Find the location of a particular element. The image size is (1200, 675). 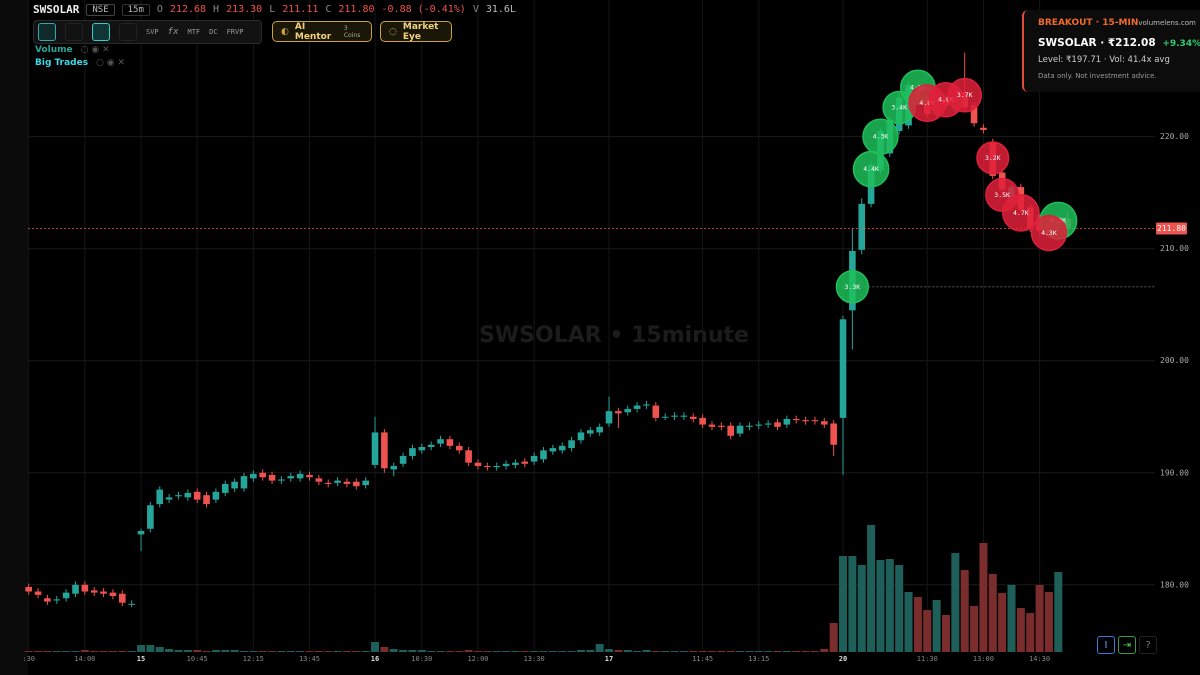

x-tick-label: 10:30 is located at coordinates (421, 659).